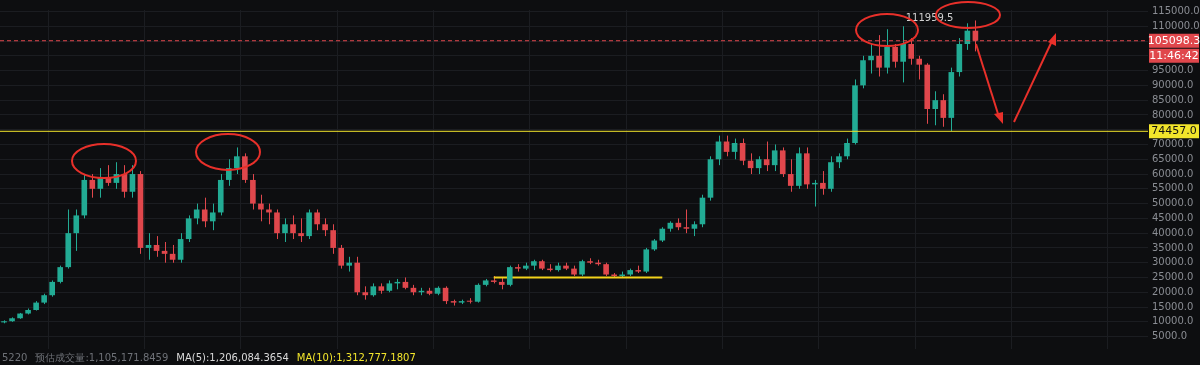  Describe the element at coordinates (1174, 131) in the screenshot. I see `ref-line-label: 74457.0` at that location.